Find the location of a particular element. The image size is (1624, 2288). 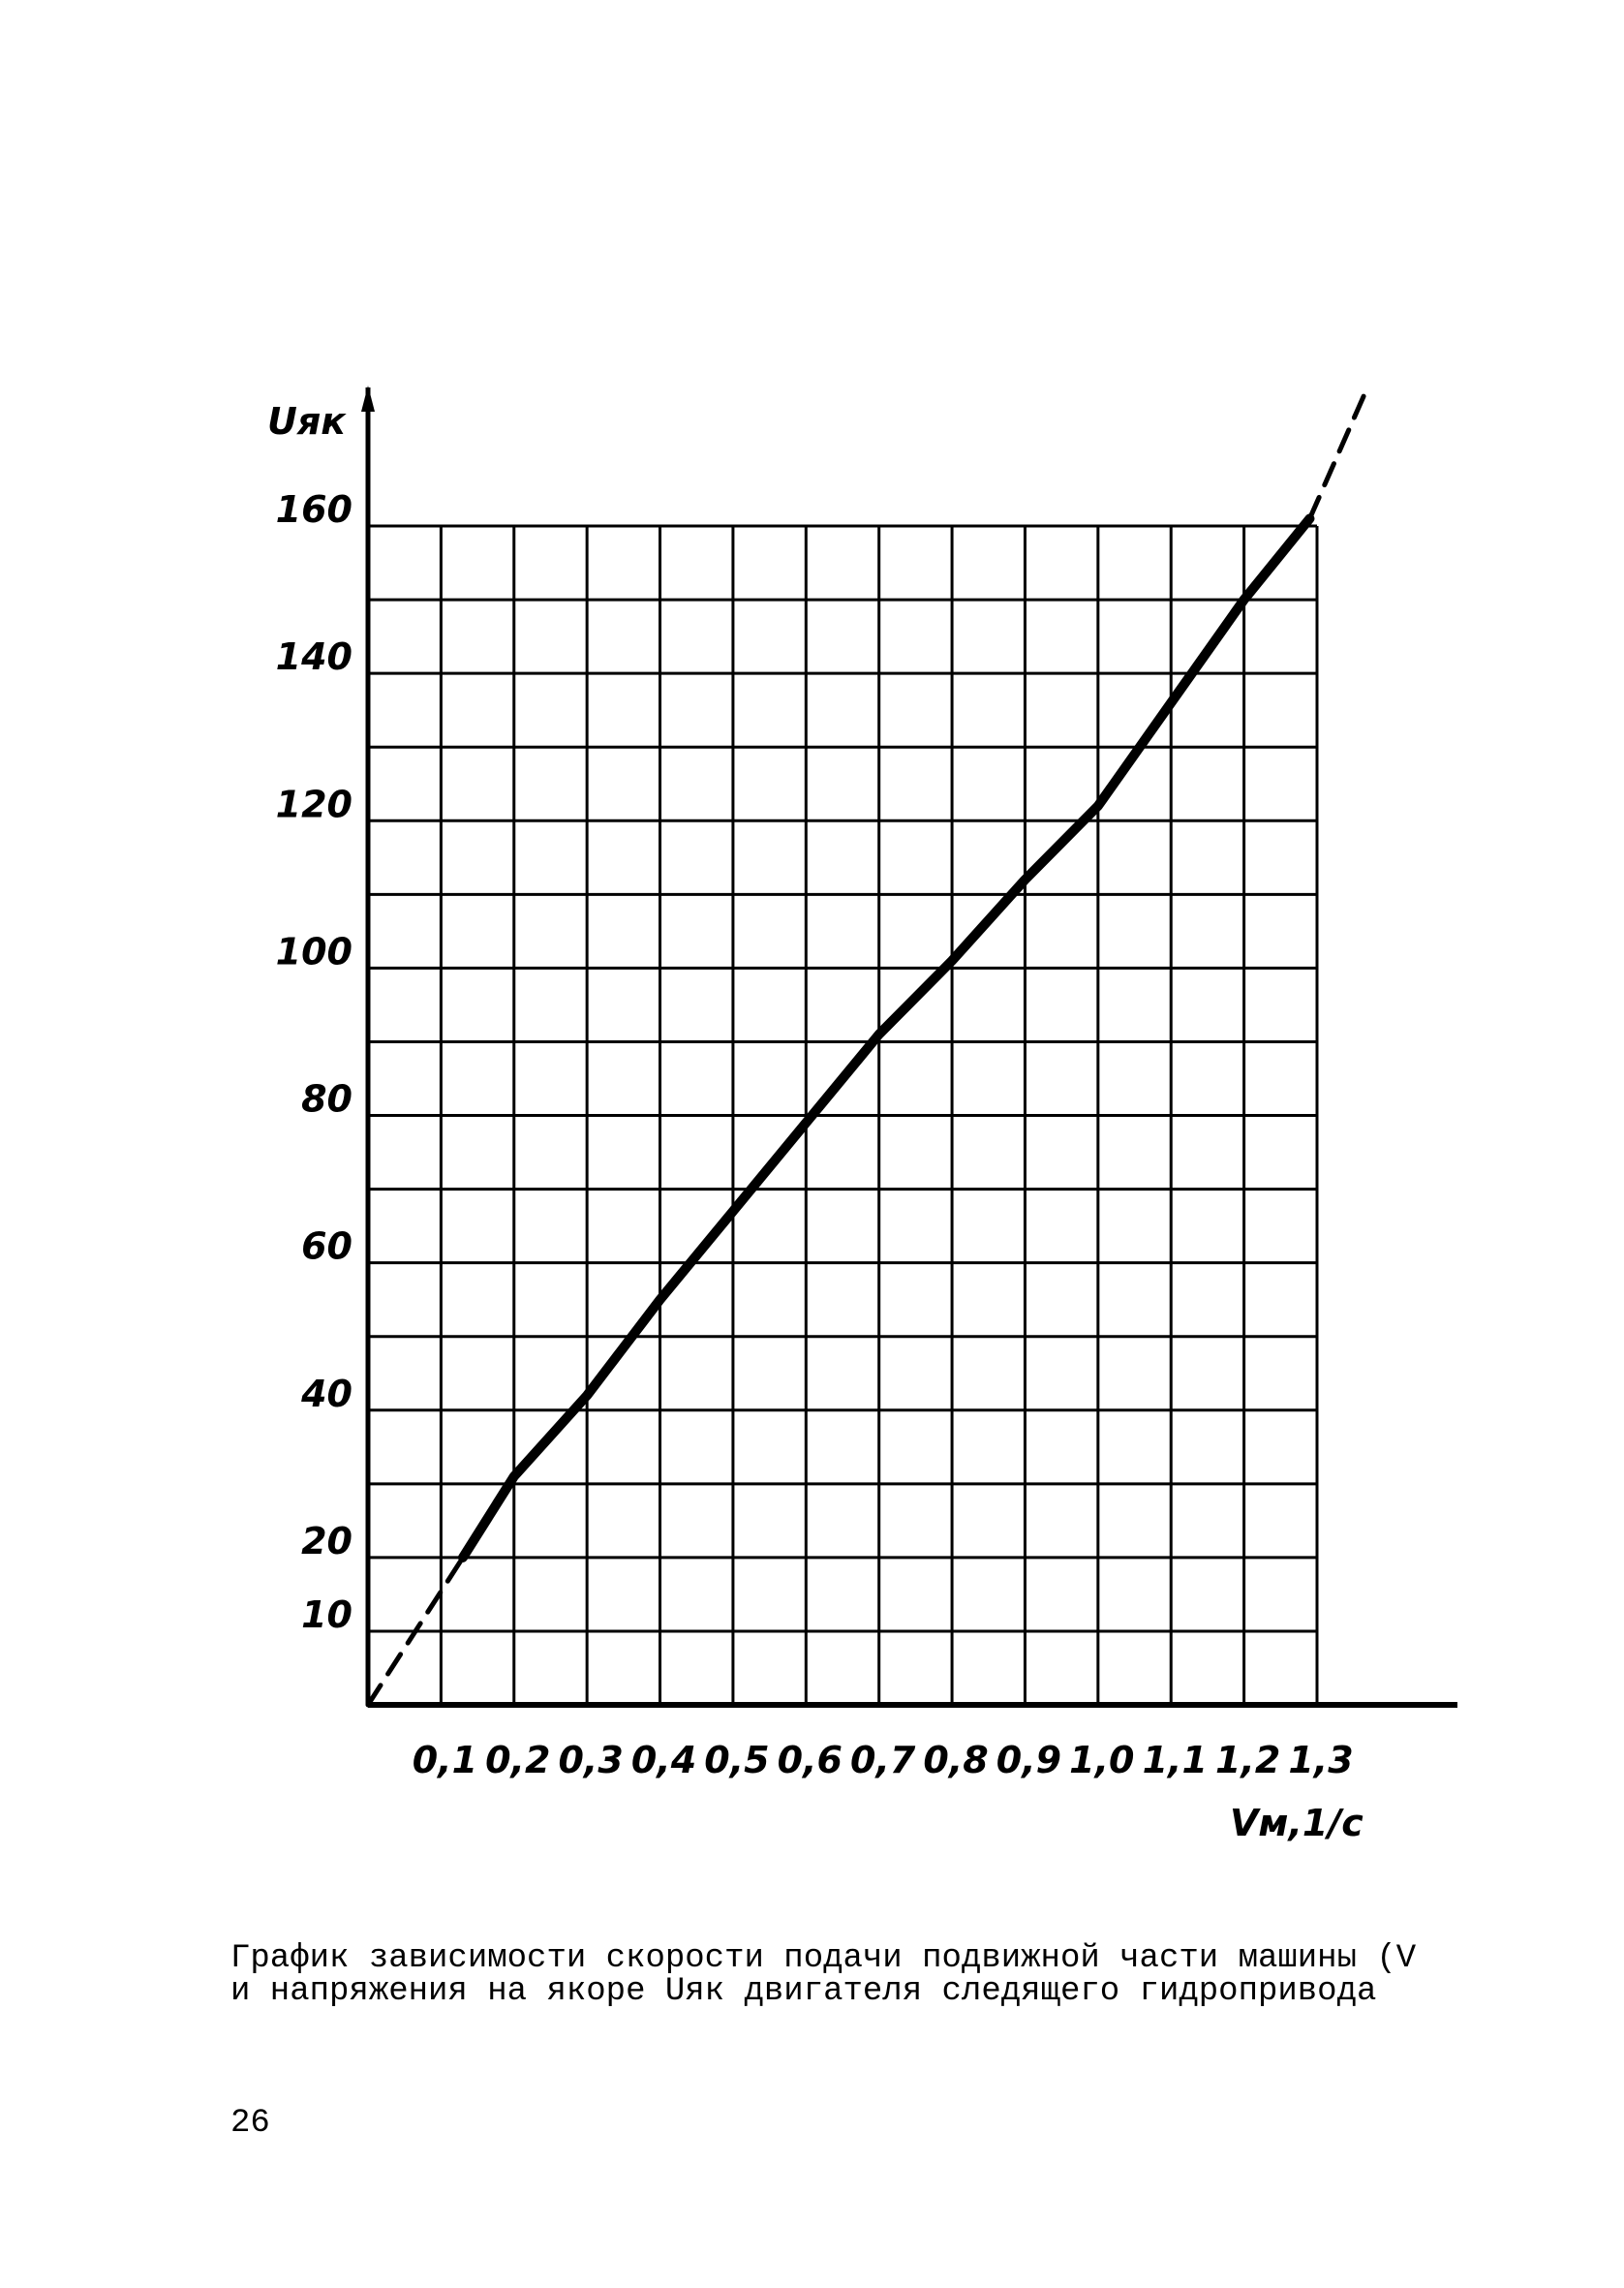

page-number: 26 is located at coordinates (250, 2123).